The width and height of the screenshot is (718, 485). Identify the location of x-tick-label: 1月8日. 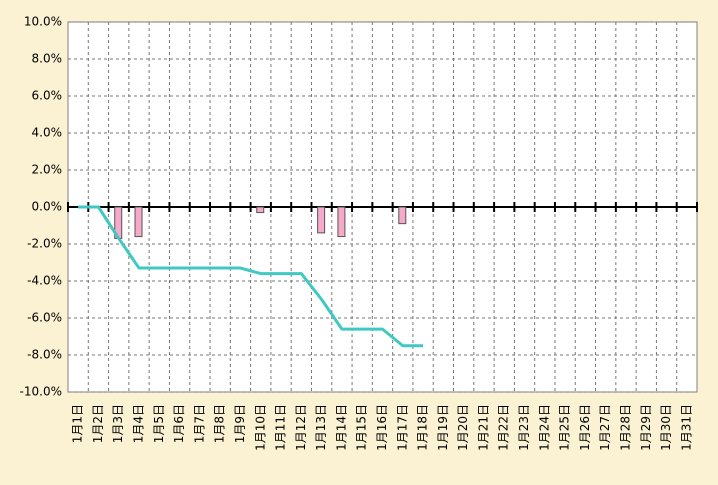
(220, 423).